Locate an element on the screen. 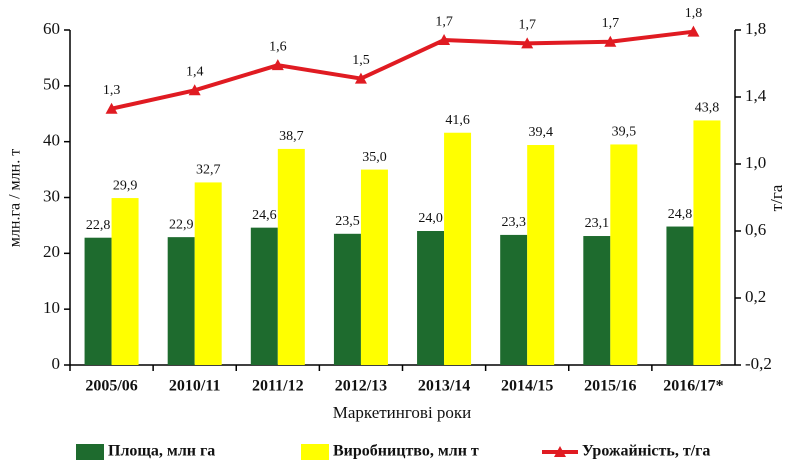  bar-value-label: 23,5 is located at coordinates (347, 221).